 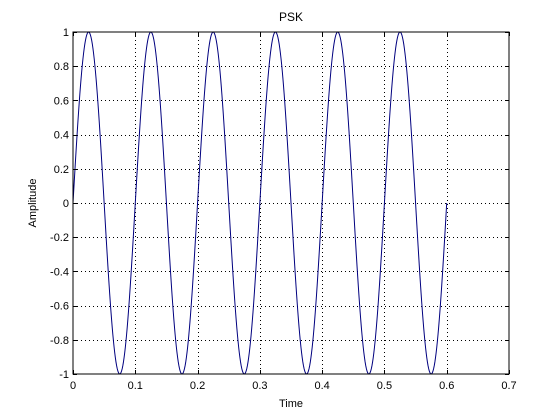 What do you see at coordinates (59, 238) in the screenshot?
I see `y-tick-label: -0.2` at bounding box center [59, 238].